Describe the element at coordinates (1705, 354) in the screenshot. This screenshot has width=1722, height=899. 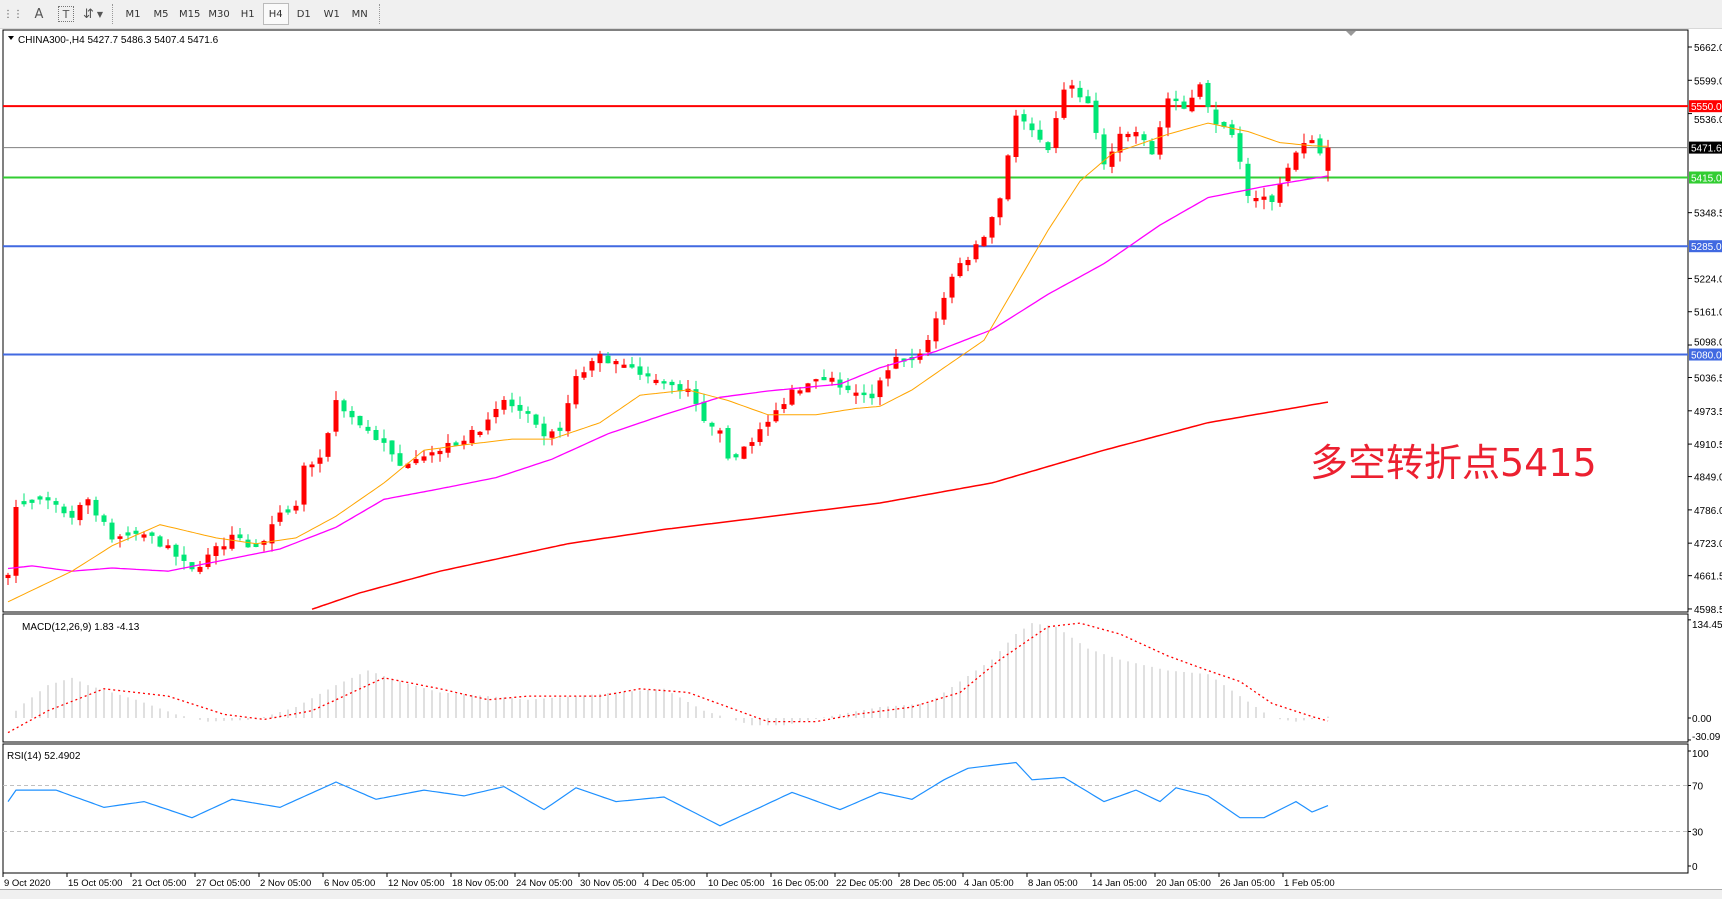
I see `level-price-tag` at that location.